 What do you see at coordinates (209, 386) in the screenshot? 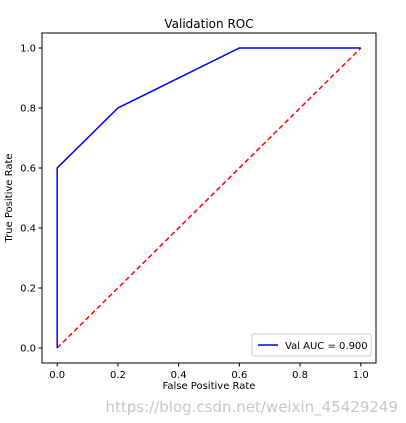
I see `x-axis-label: False Positive Rate` at bounding box center [209, 386].